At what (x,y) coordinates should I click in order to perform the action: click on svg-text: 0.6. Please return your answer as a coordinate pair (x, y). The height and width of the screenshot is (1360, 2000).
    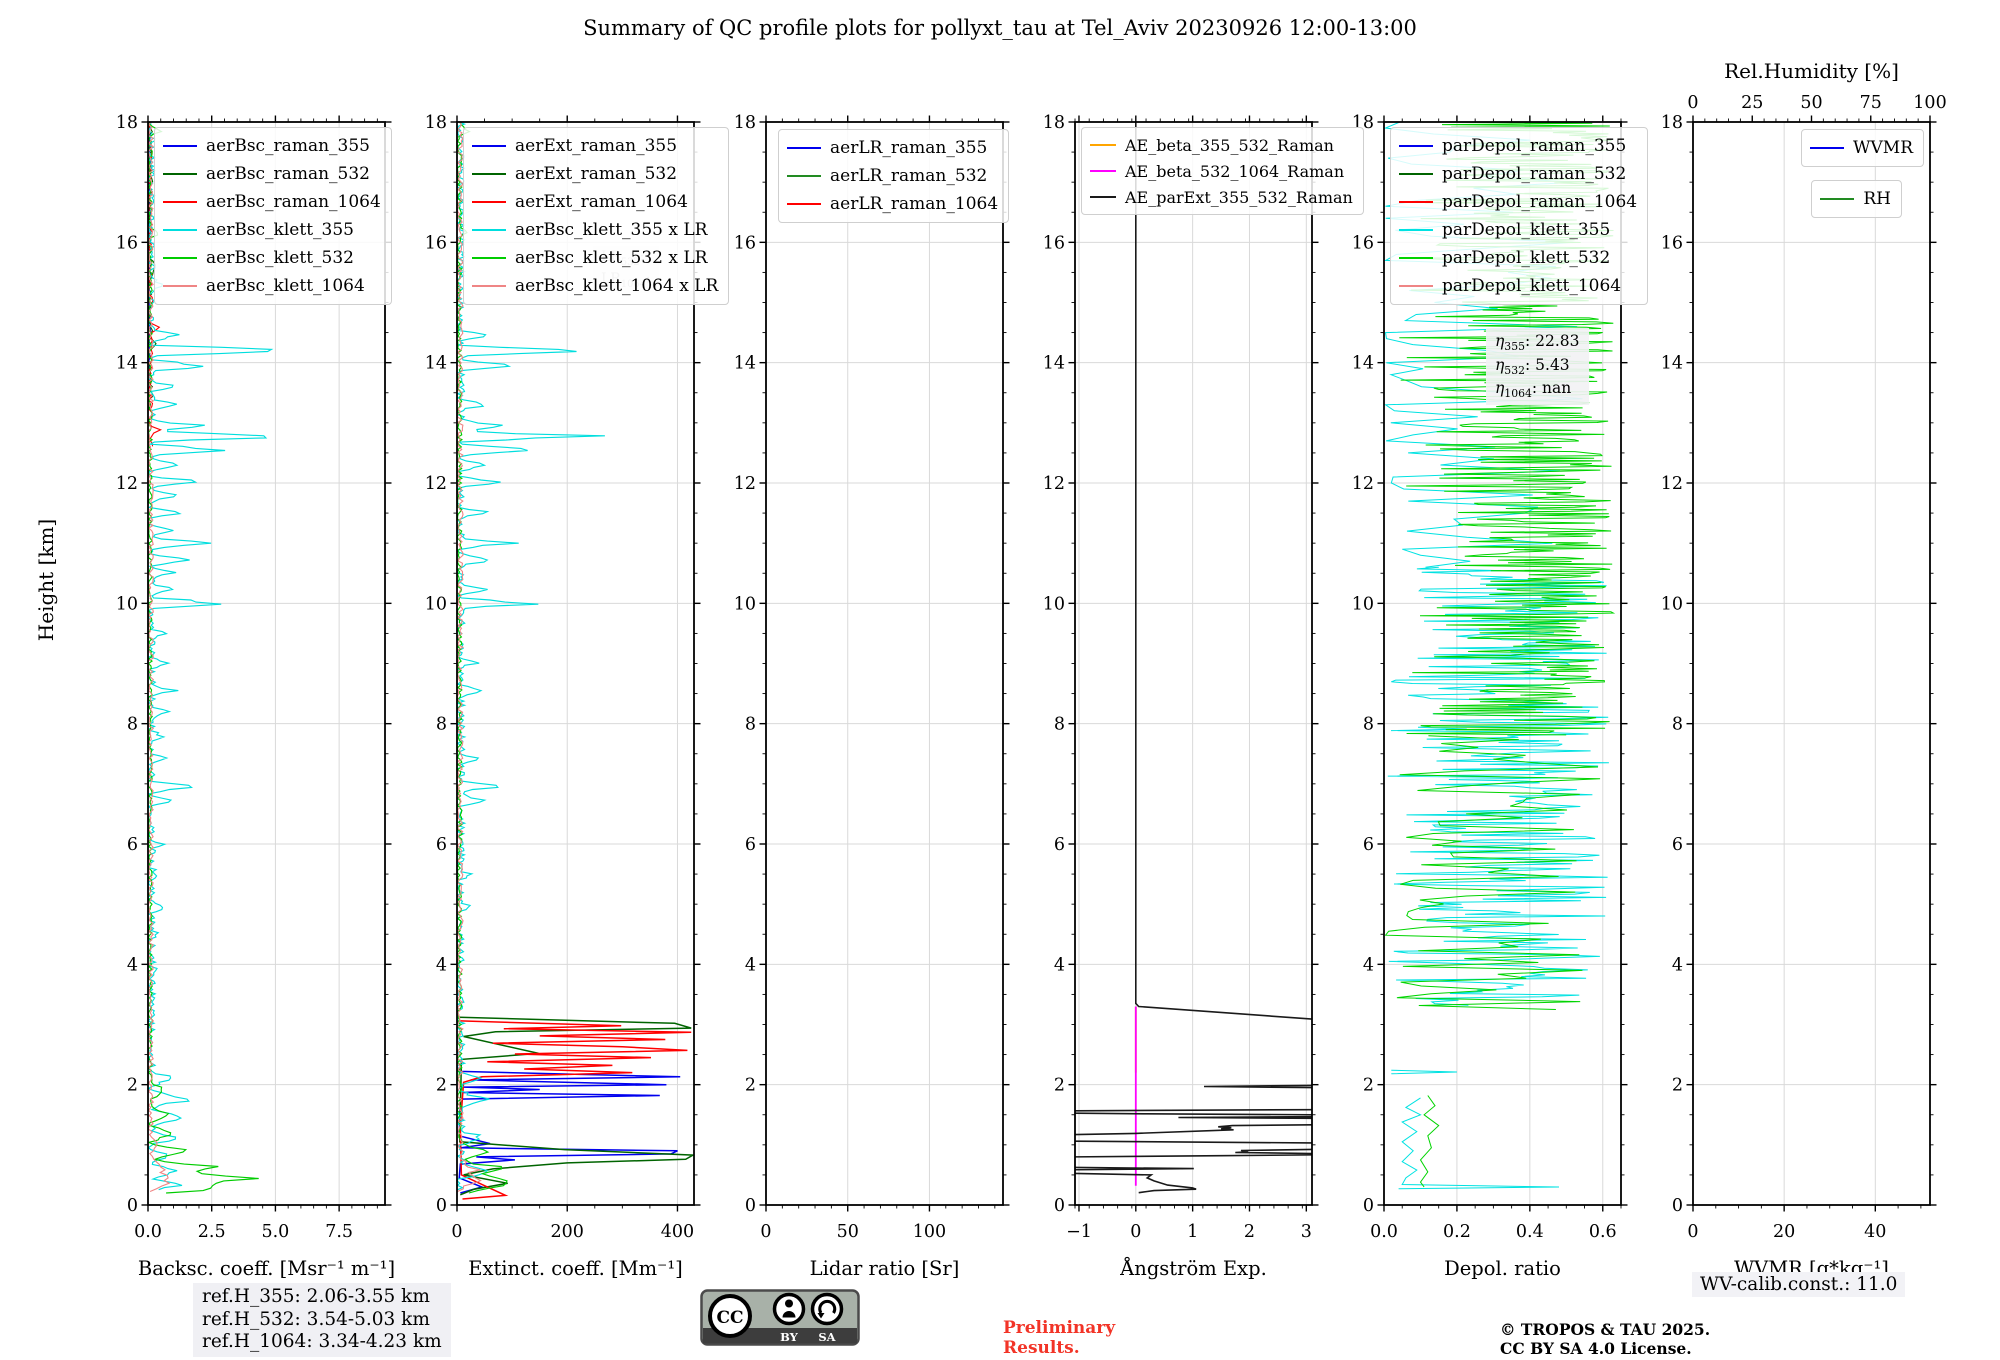
    Looking at the image, I should click on (1603, 1232).